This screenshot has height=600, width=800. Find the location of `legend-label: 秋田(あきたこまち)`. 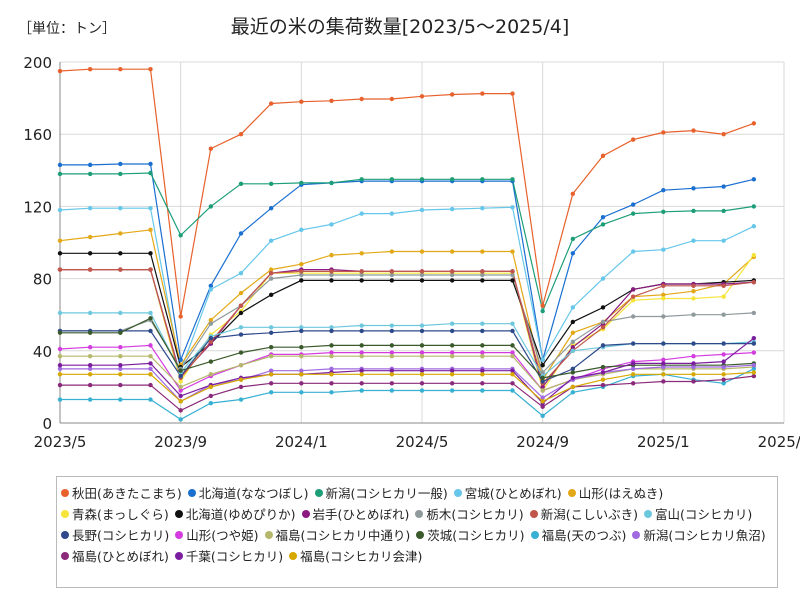

legend-label: 秋田(あきたこまち) is located at coordinates (127, 493).